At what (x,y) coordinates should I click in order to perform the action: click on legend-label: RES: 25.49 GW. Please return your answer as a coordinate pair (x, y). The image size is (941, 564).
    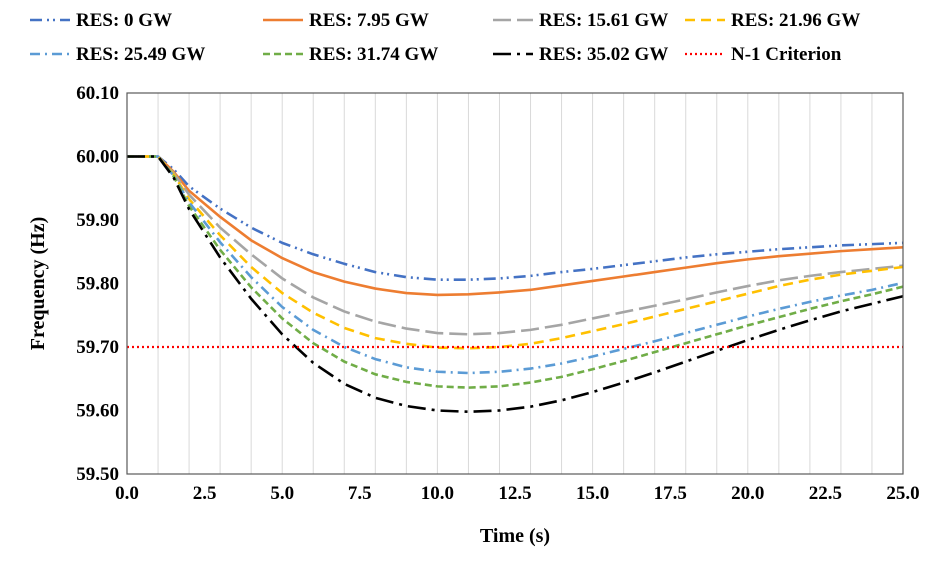
    Looking at the image, I should click on (140, 54).